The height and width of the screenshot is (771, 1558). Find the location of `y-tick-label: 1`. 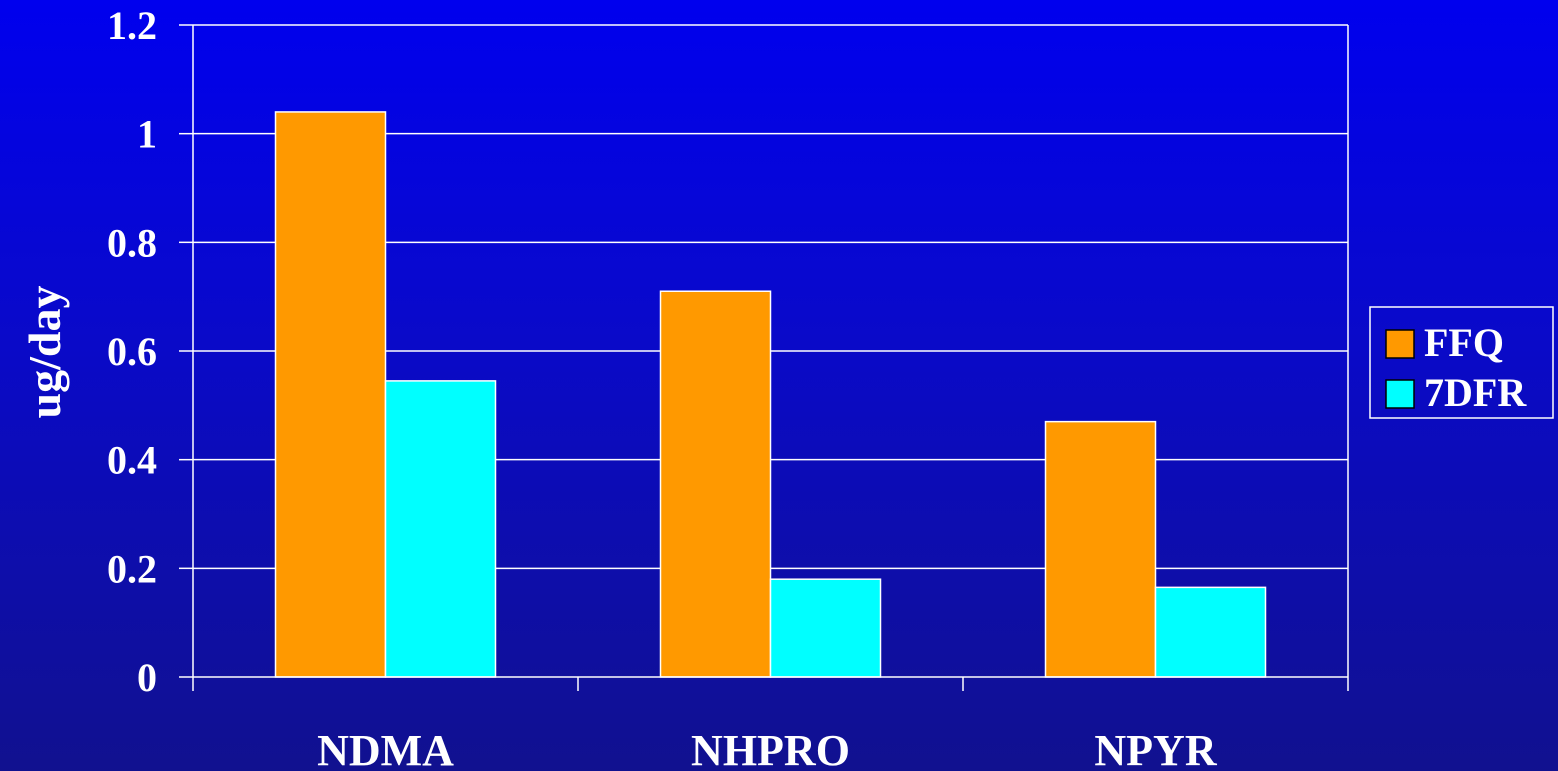

y-tick-label: 1 is located at coordinates (147, 134).